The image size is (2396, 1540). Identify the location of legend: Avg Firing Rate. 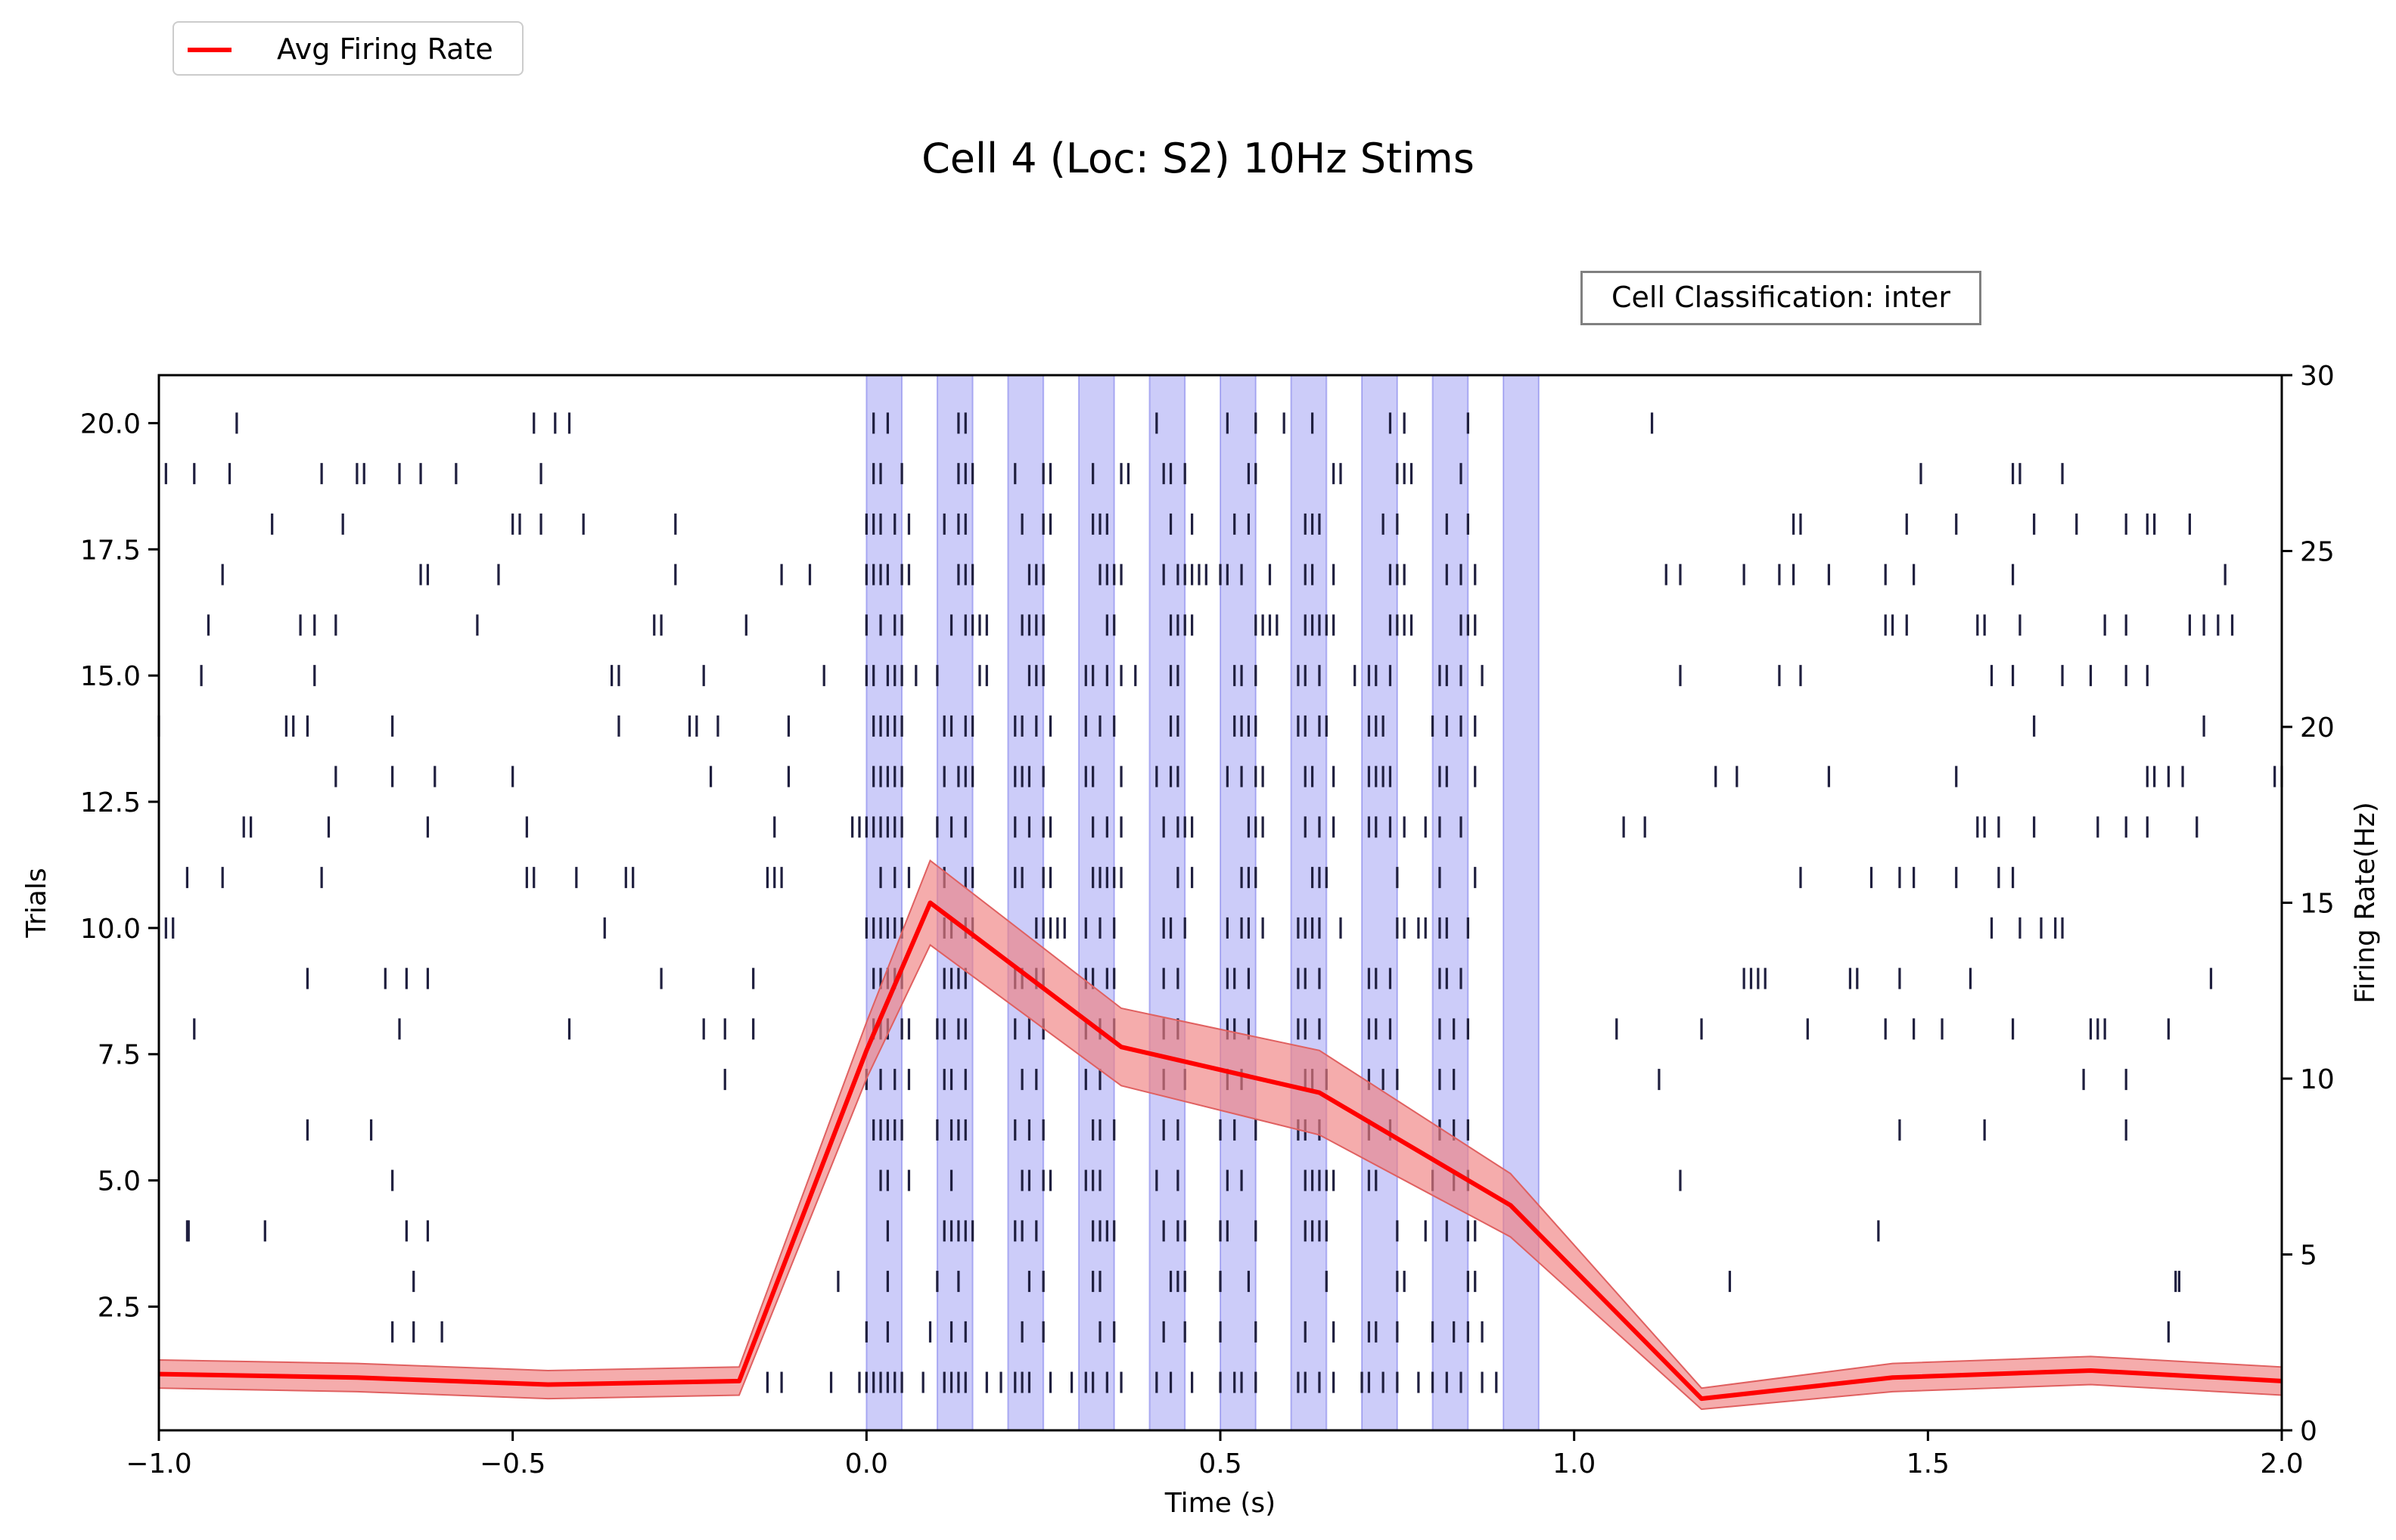
(348, 48).